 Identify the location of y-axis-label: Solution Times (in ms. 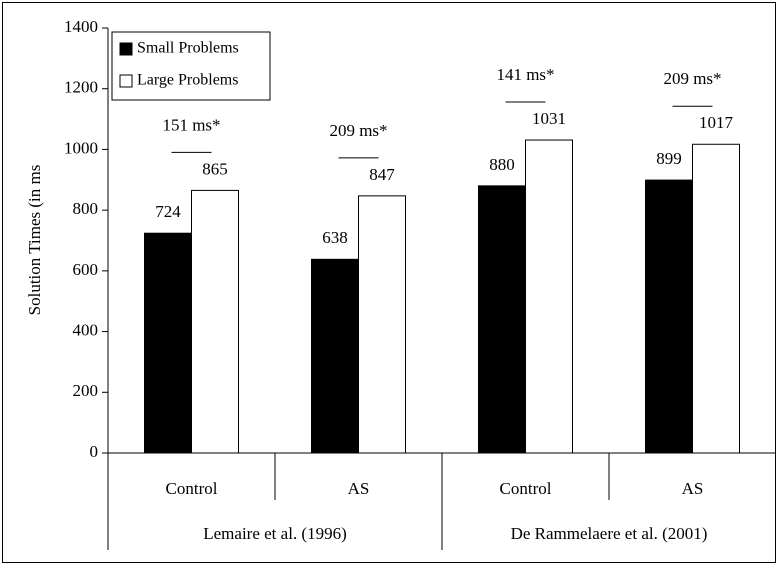
(34, 240).